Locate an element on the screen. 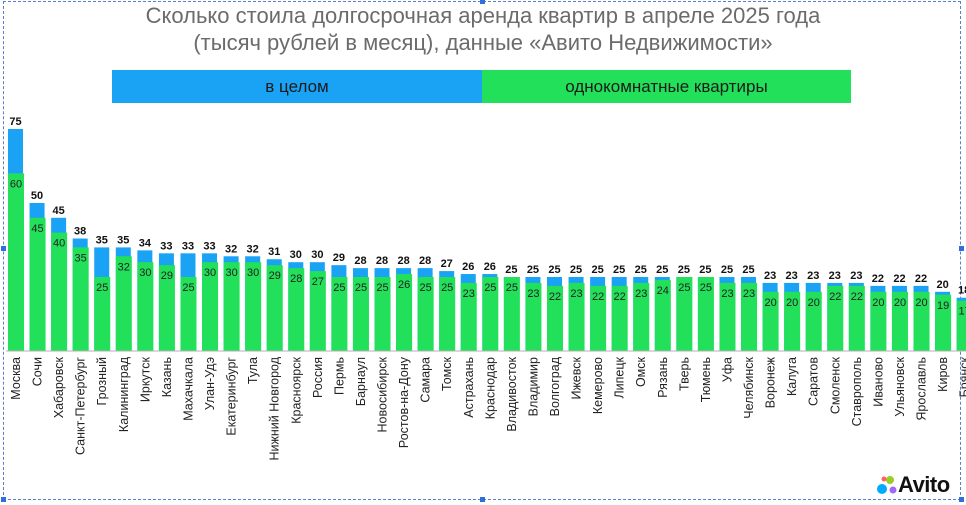 The width and height of the screenshot is (966, 505). resize-handle-bottom-right is located at coordinates (961, 499).